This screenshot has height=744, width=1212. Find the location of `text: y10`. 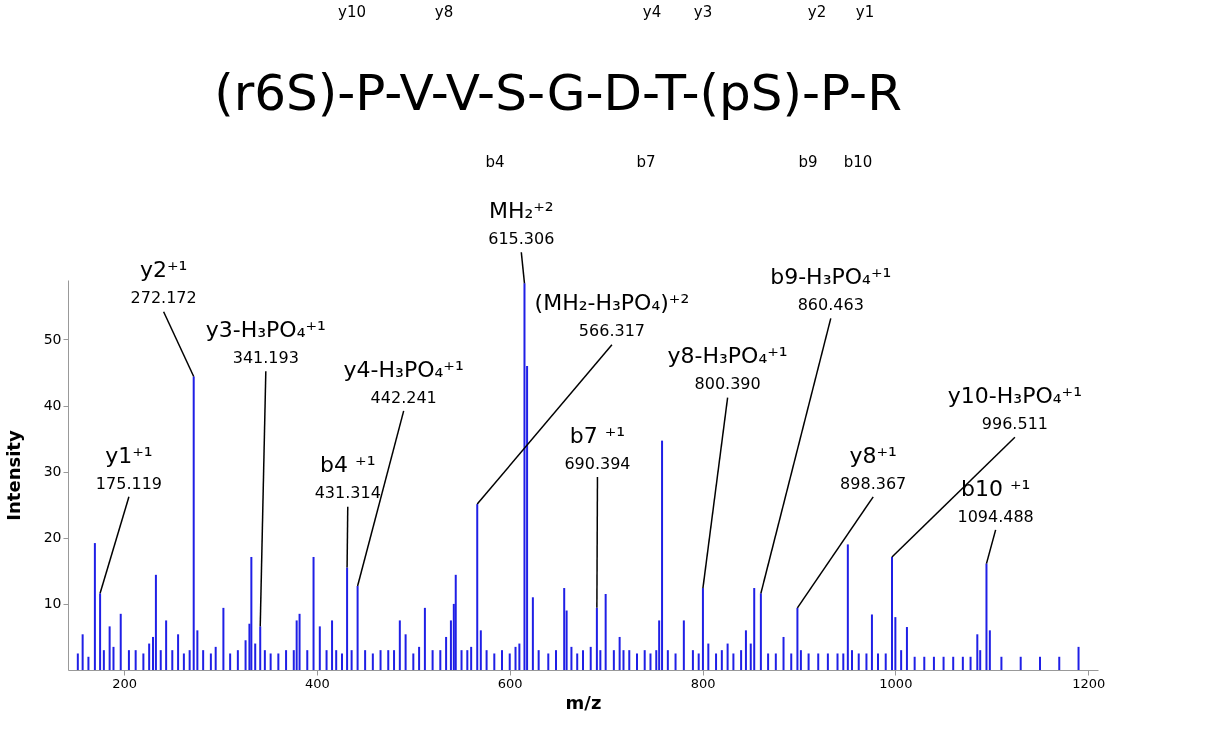

text: y10 is located at coordinates (352, 12).